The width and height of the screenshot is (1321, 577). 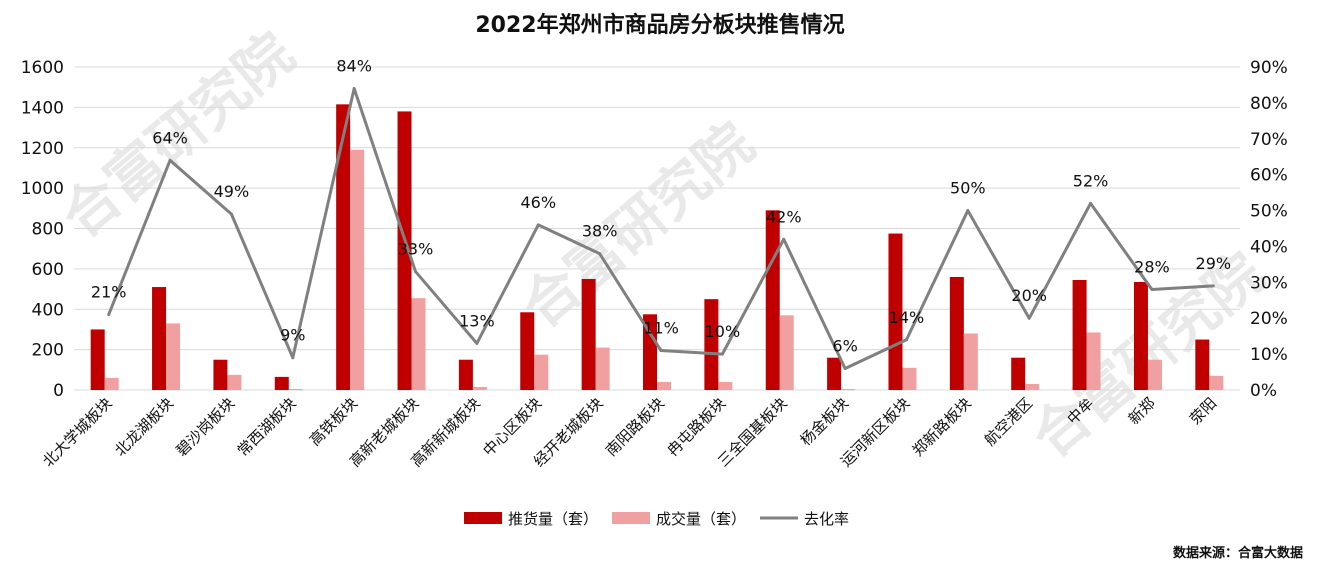 I want to click on rate-data-label: 14%, so click(x=907, y=317).